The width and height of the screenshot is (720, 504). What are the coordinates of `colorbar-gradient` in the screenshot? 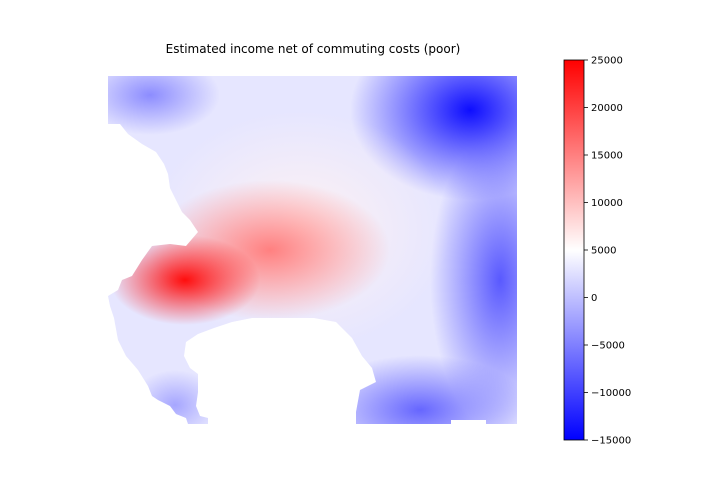 It's located at (574, 250).